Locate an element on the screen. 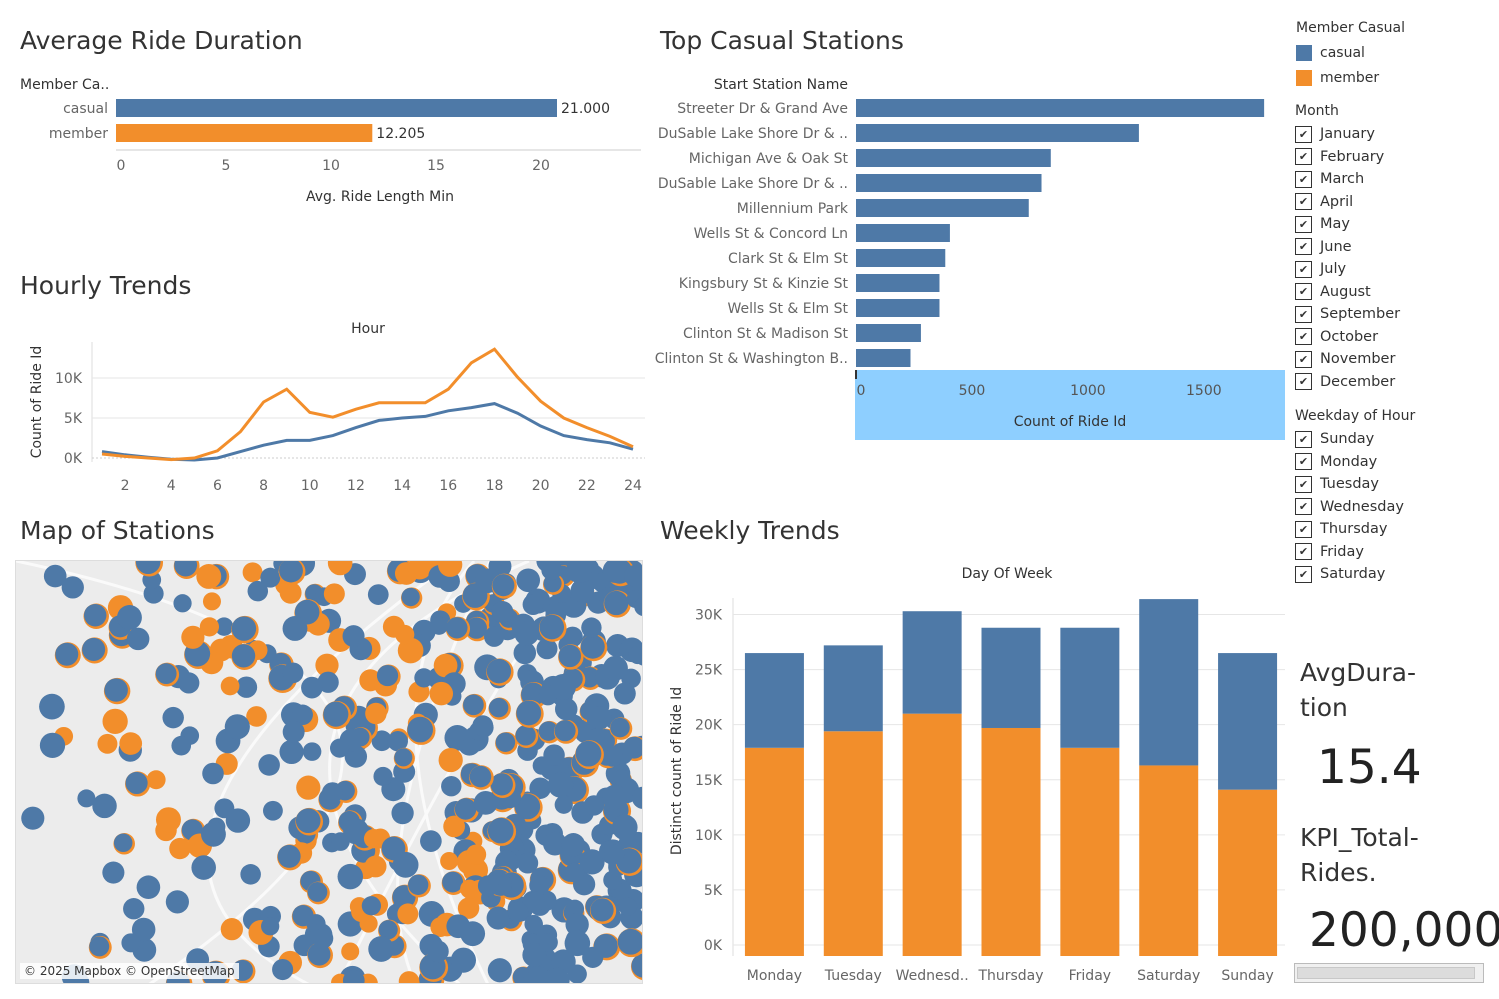 Image resolution: width=1499 pixels, height=999 pixels. horizontal-scrollbar is located at coordinates (1389, 973).